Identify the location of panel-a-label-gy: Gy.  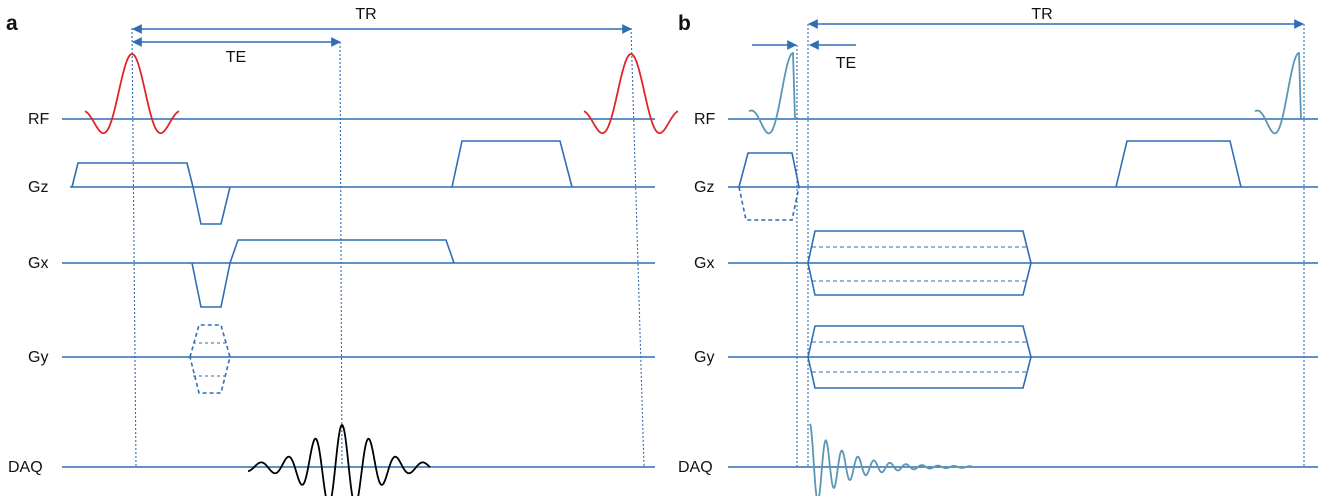
(38, 357).